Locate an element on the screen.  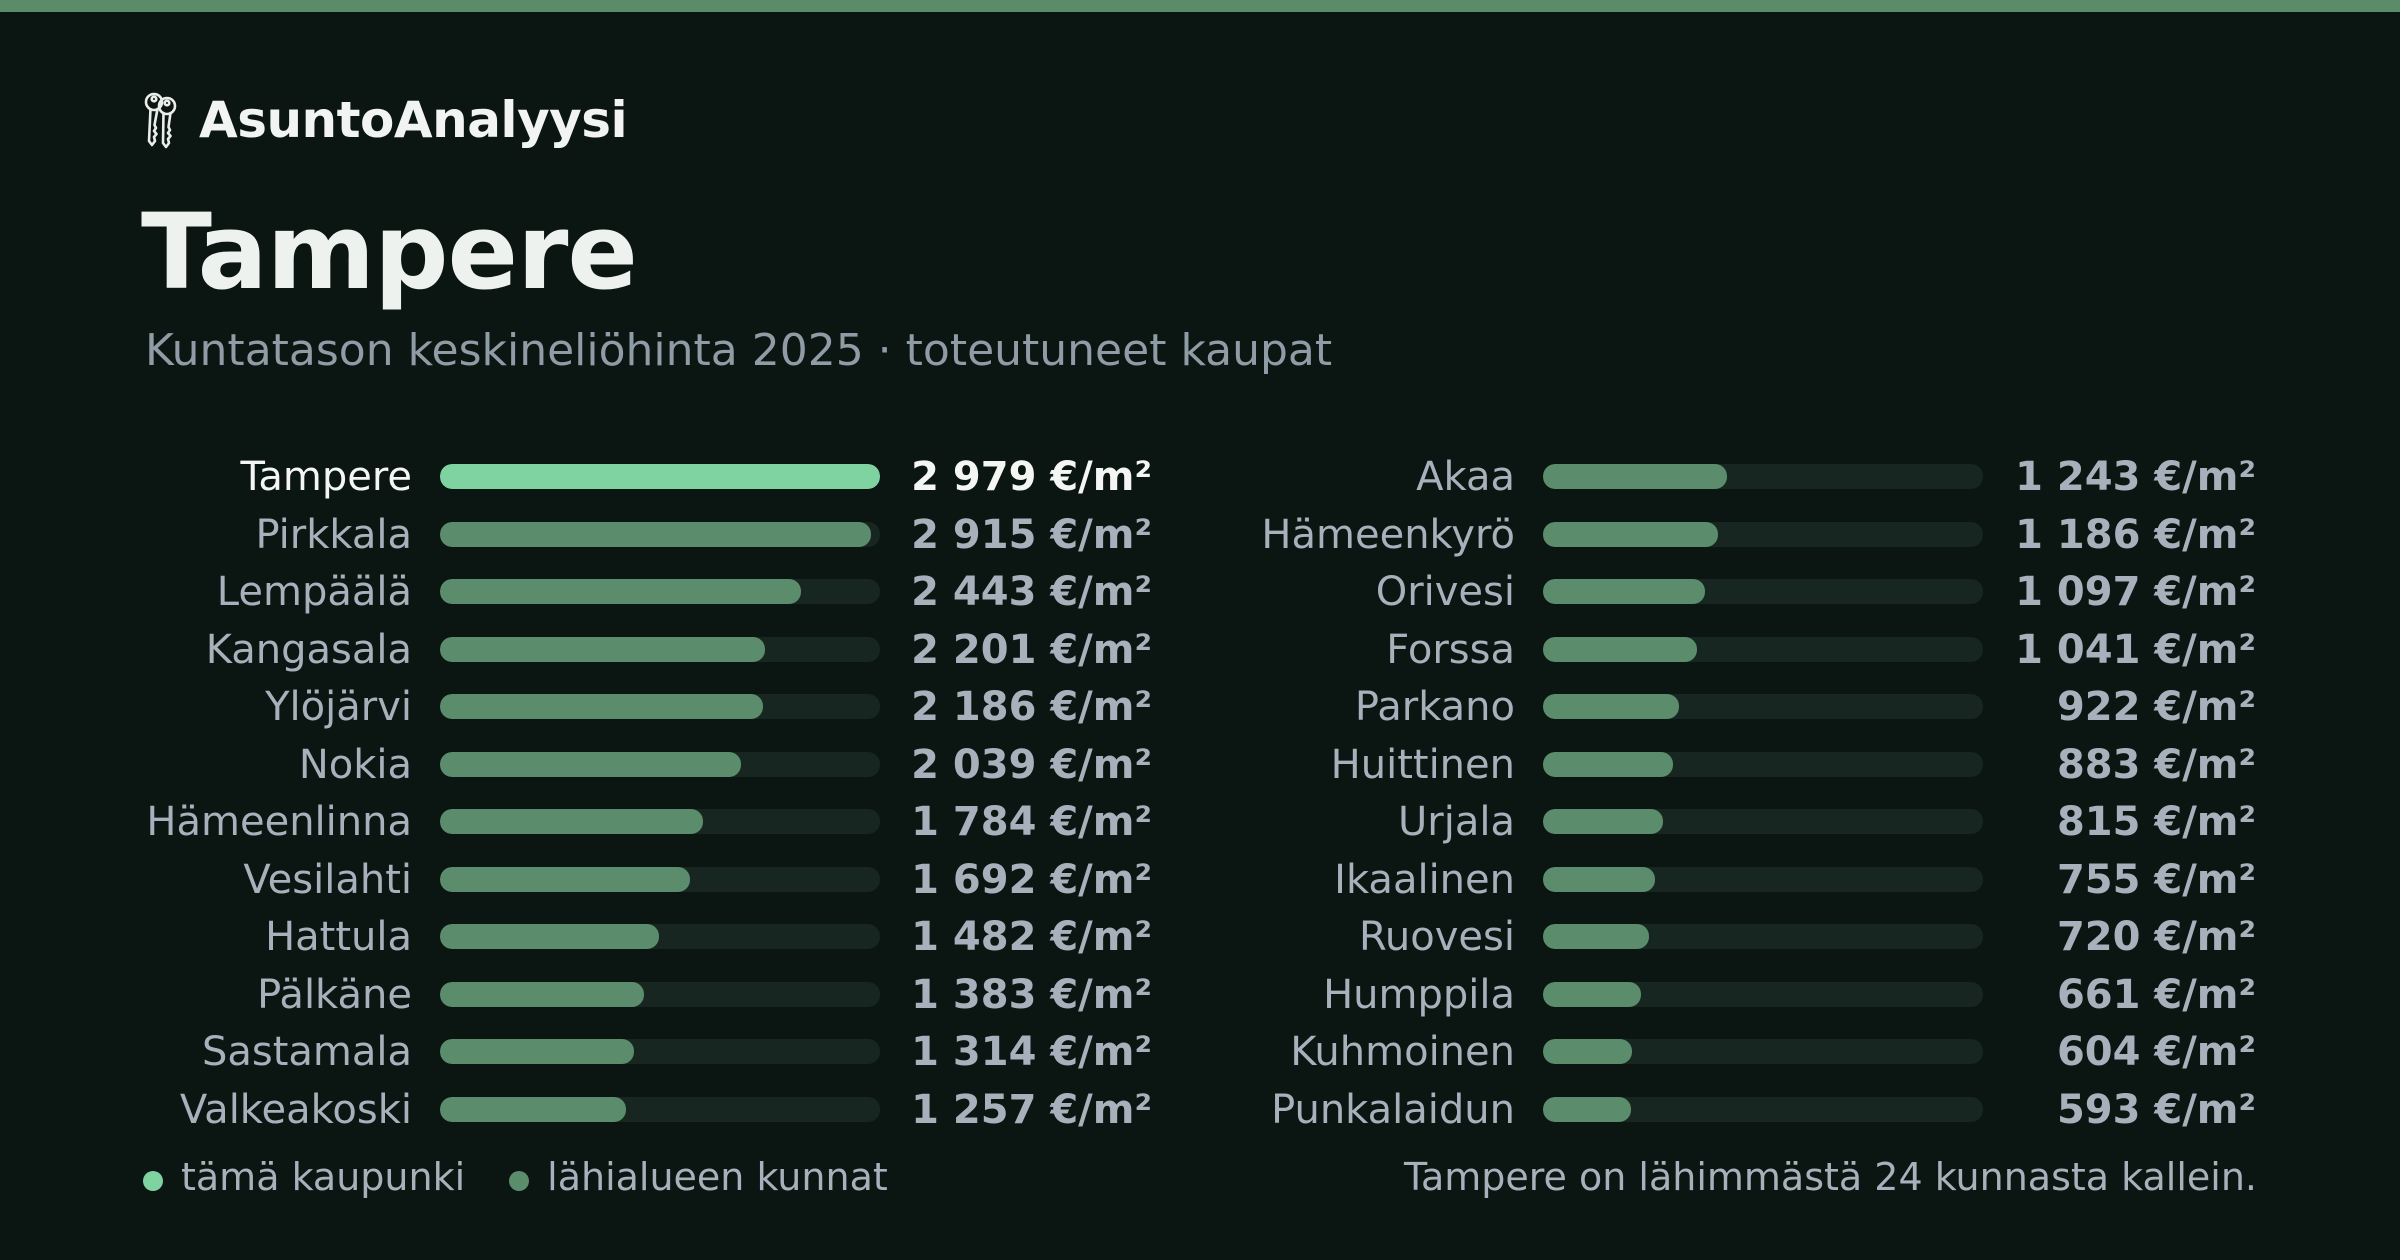
bar-value-label: 815 €/m² is located at coordinates (2156, 822).